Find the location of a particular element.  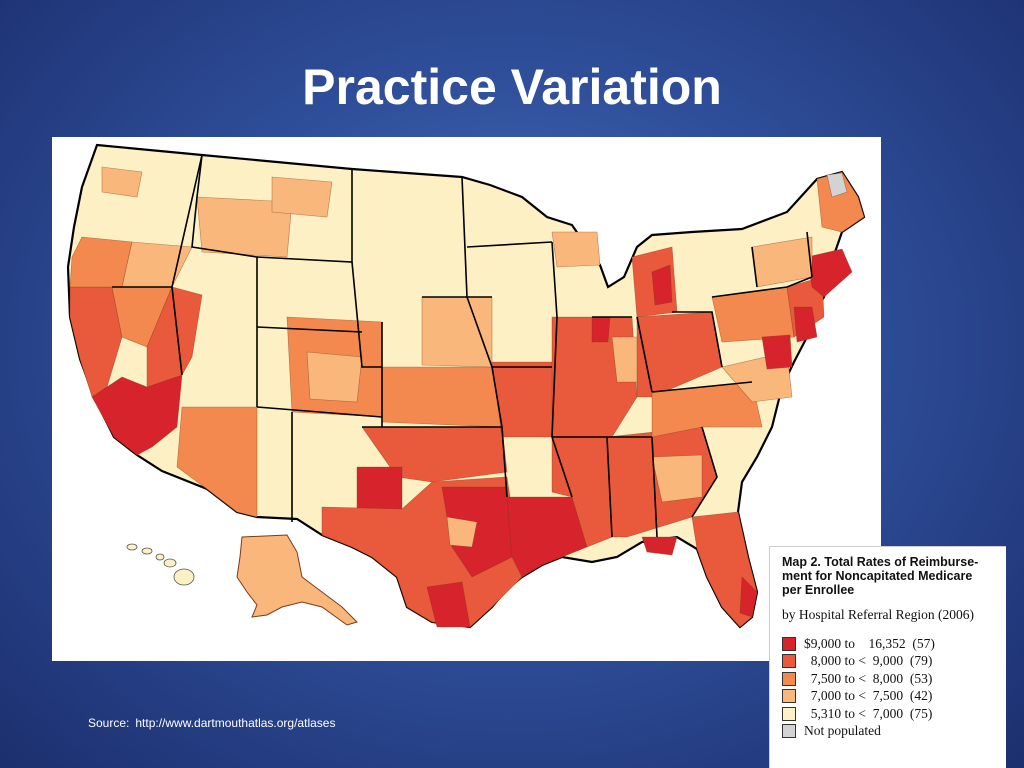

legend-range: Not populated is located at coordinates (842, 731).